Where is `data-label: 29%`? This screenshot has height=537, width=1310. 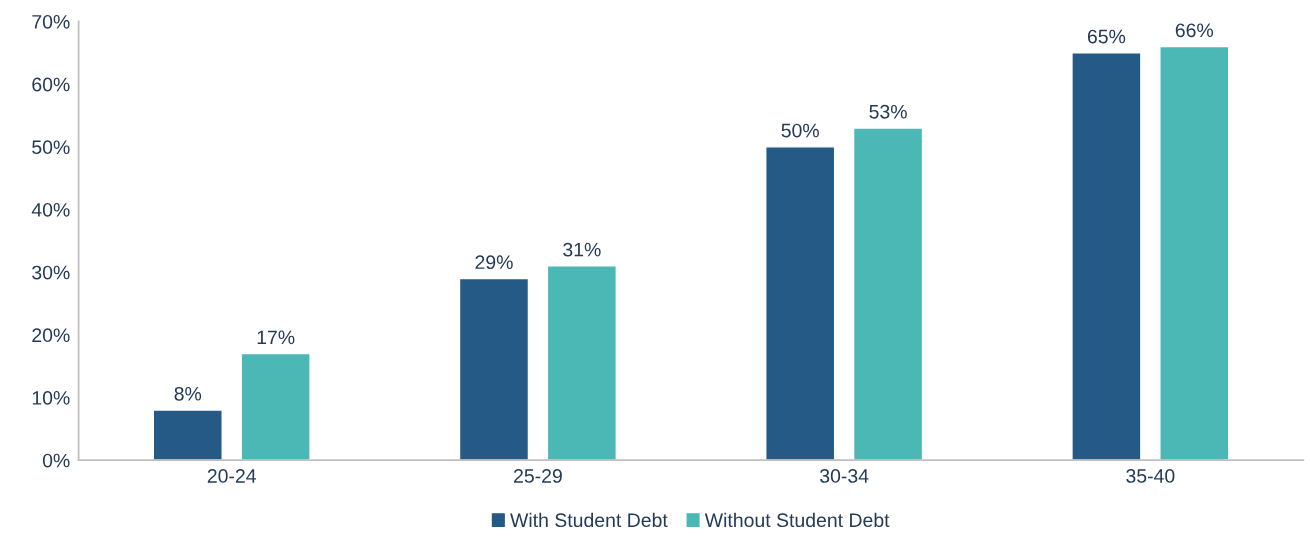 data-label: 29% is located at coordinates (494, 262).